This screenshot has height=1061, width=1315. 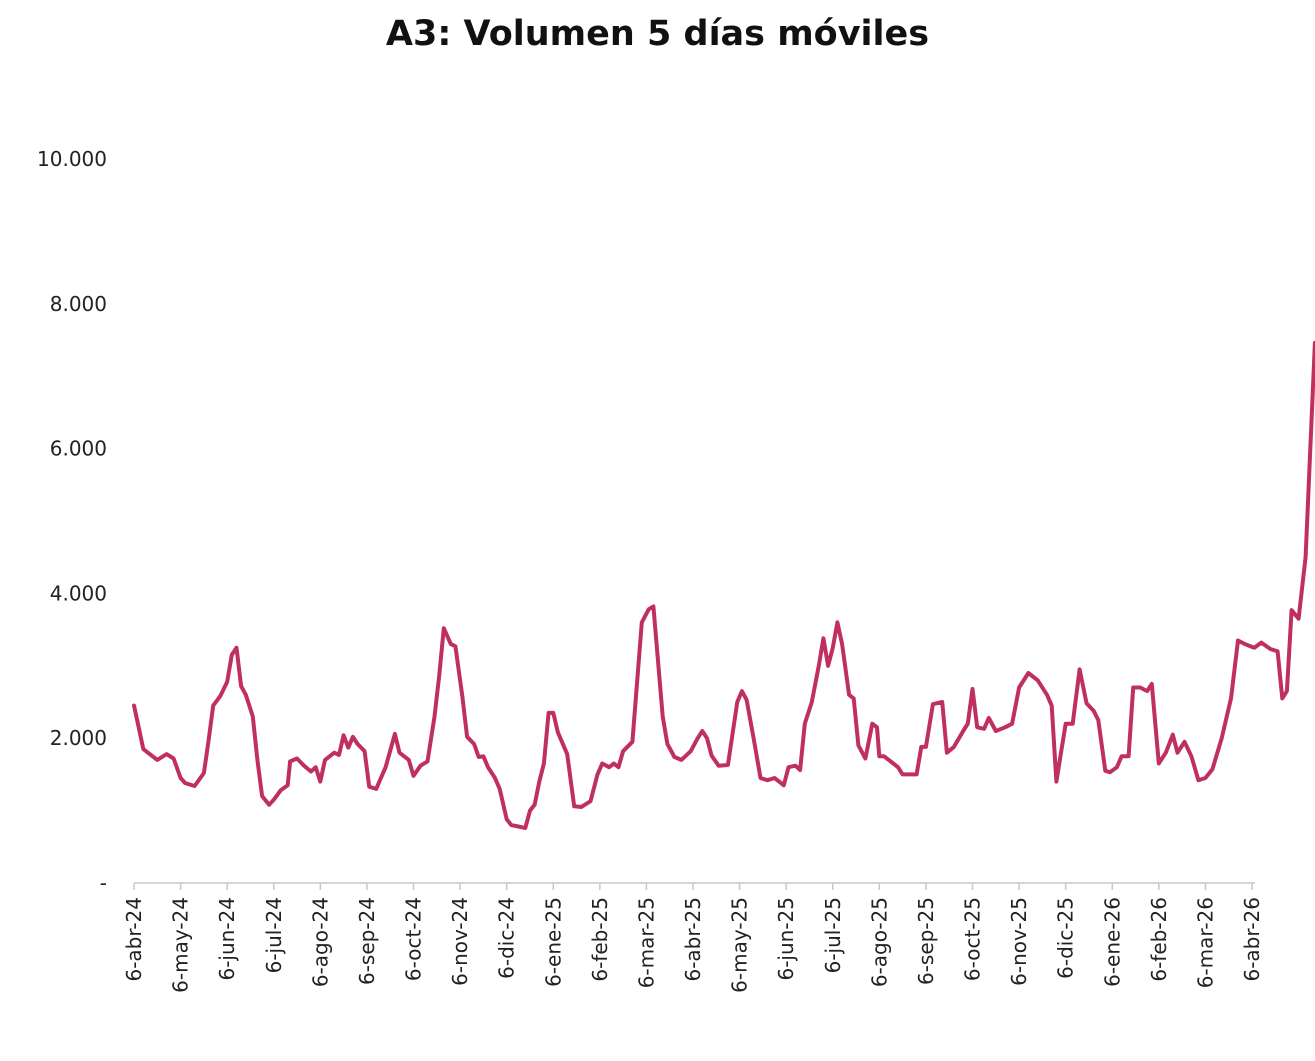 I want to click on y-tick-label: 4.000, so click(x=78, y=593).